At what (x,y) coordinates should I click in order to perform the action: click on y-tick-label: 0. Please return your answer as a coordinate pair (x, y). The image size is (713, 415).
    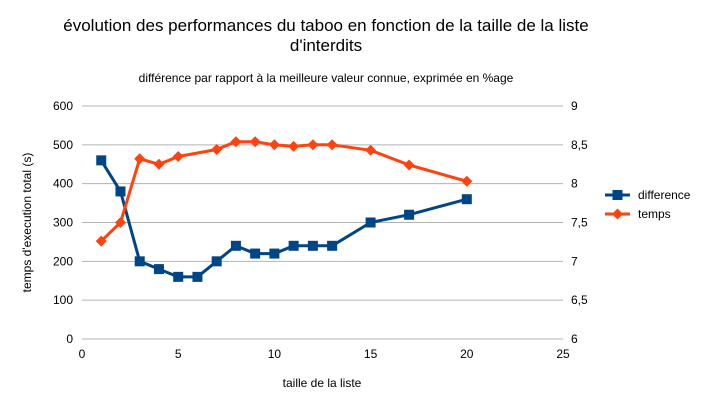
    Looking at the image, I should click on (69, 339).